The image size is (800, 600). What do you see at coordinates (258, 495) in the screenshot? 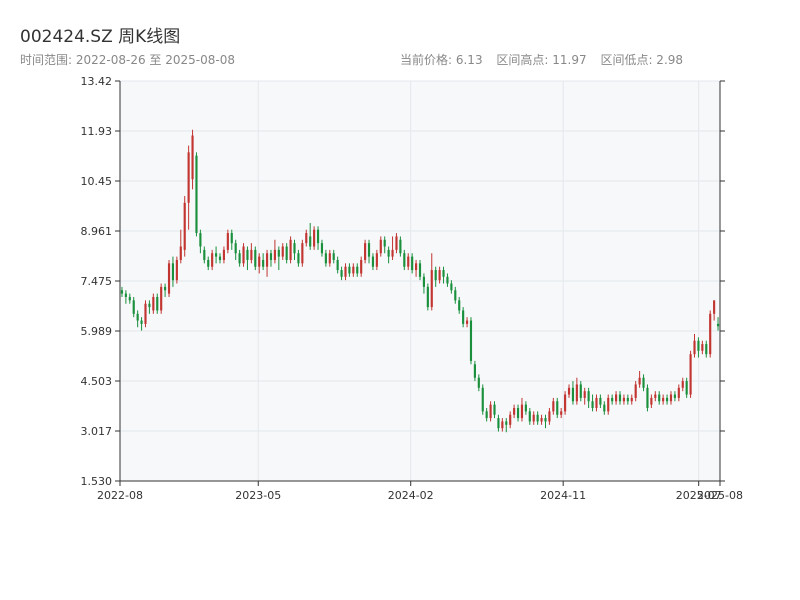
I see `x-tick-label: 2023-05` at bounding box center [258, 495].